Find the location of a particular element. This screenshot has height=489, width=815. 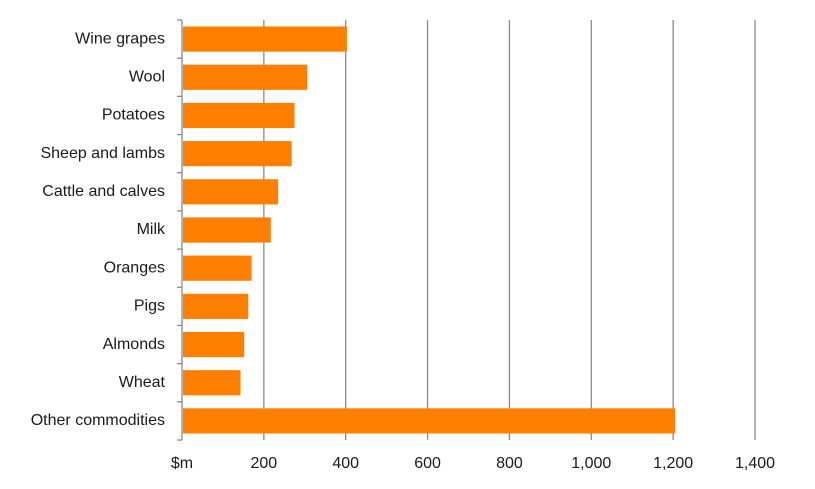

category-label-almonds: Almonds is located at coordinates (134, 344).